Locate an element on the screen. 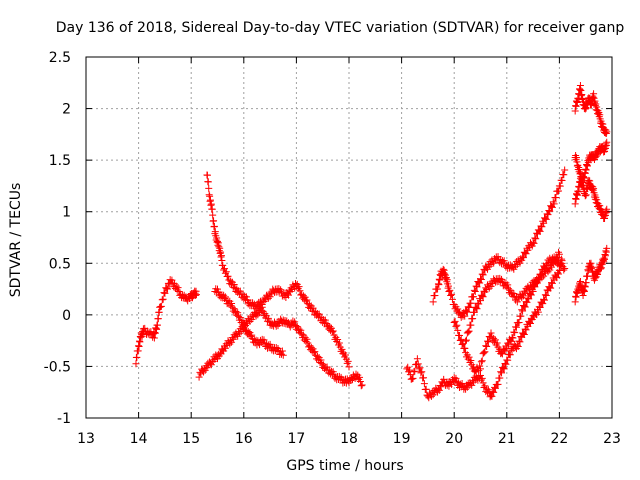 The image size is (640, 480). x-tick-label: 13 is located at coordinates (86, 439).